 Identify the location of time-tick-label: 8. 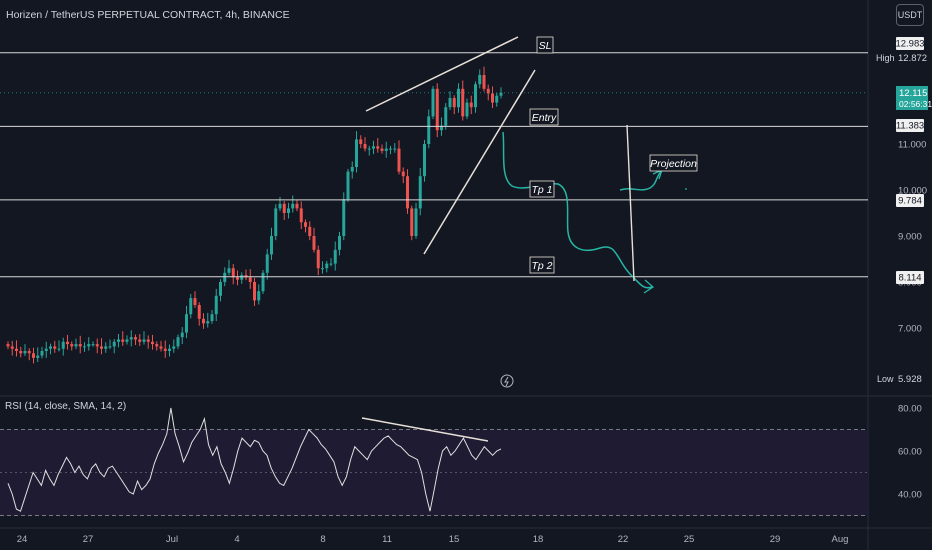
(322, 539).